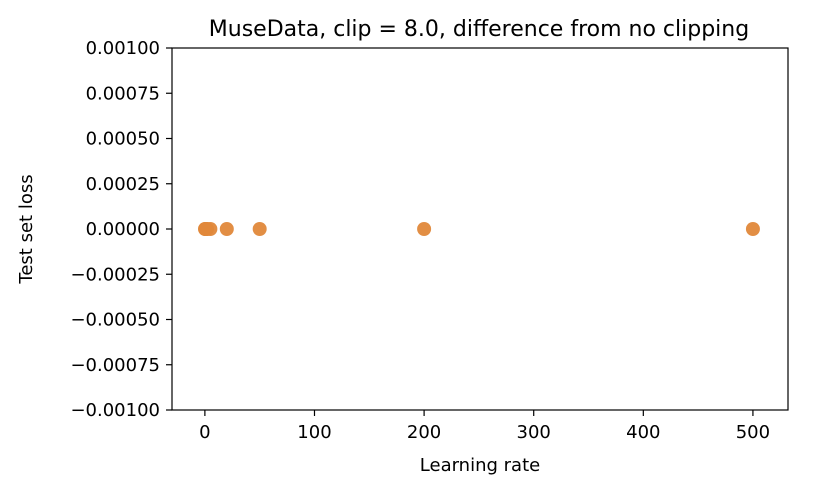 Image resolution: width=822 pixels, height=493 pixels. I want to click on y-tick-label: 0.00000, so click(123, 229).